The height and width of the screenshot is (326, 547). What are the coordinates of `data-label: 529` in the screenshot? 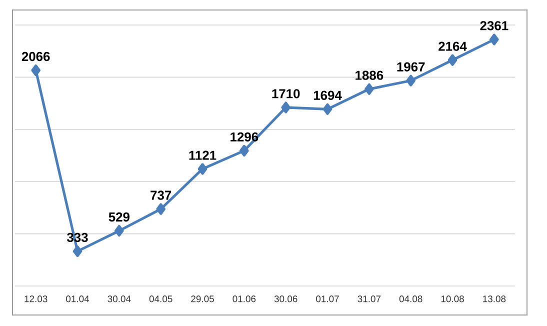 It's located at (119, 217).